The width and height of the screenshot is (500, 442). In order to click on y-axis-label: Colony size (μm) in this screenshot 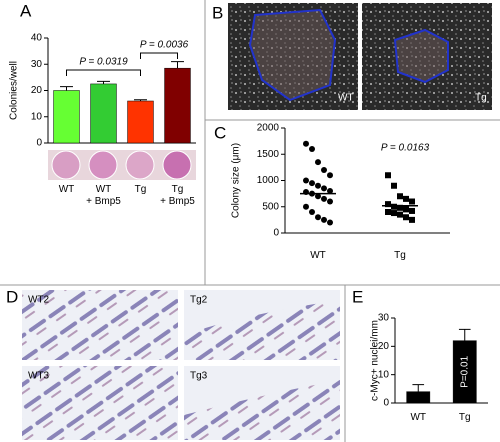, I will do `click(236, 180)`.